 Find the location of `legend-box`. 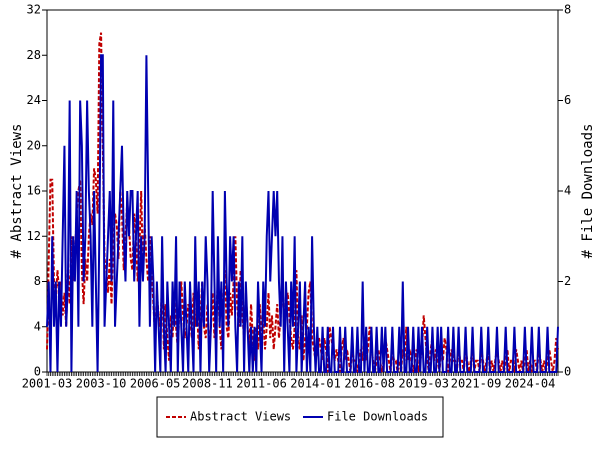

legend-box is located at coordinates (300, 417).